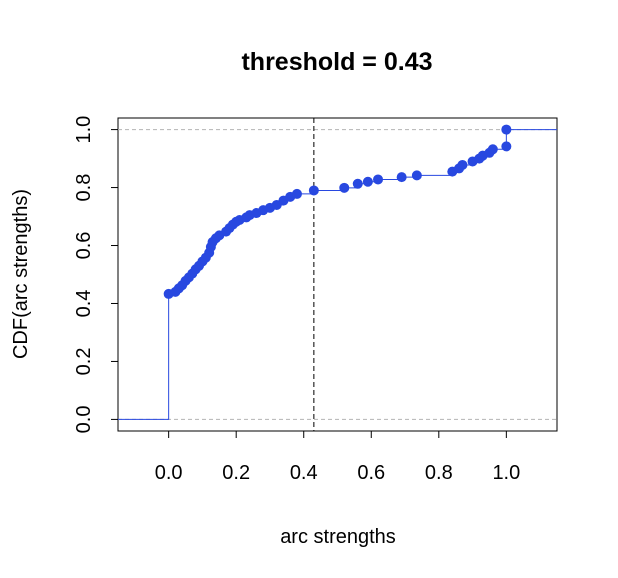 The image size is (618, 578). Describe the element at coordinates (84, 420) in the screenshot. I see `y-tick-label: 0.0` at that location.